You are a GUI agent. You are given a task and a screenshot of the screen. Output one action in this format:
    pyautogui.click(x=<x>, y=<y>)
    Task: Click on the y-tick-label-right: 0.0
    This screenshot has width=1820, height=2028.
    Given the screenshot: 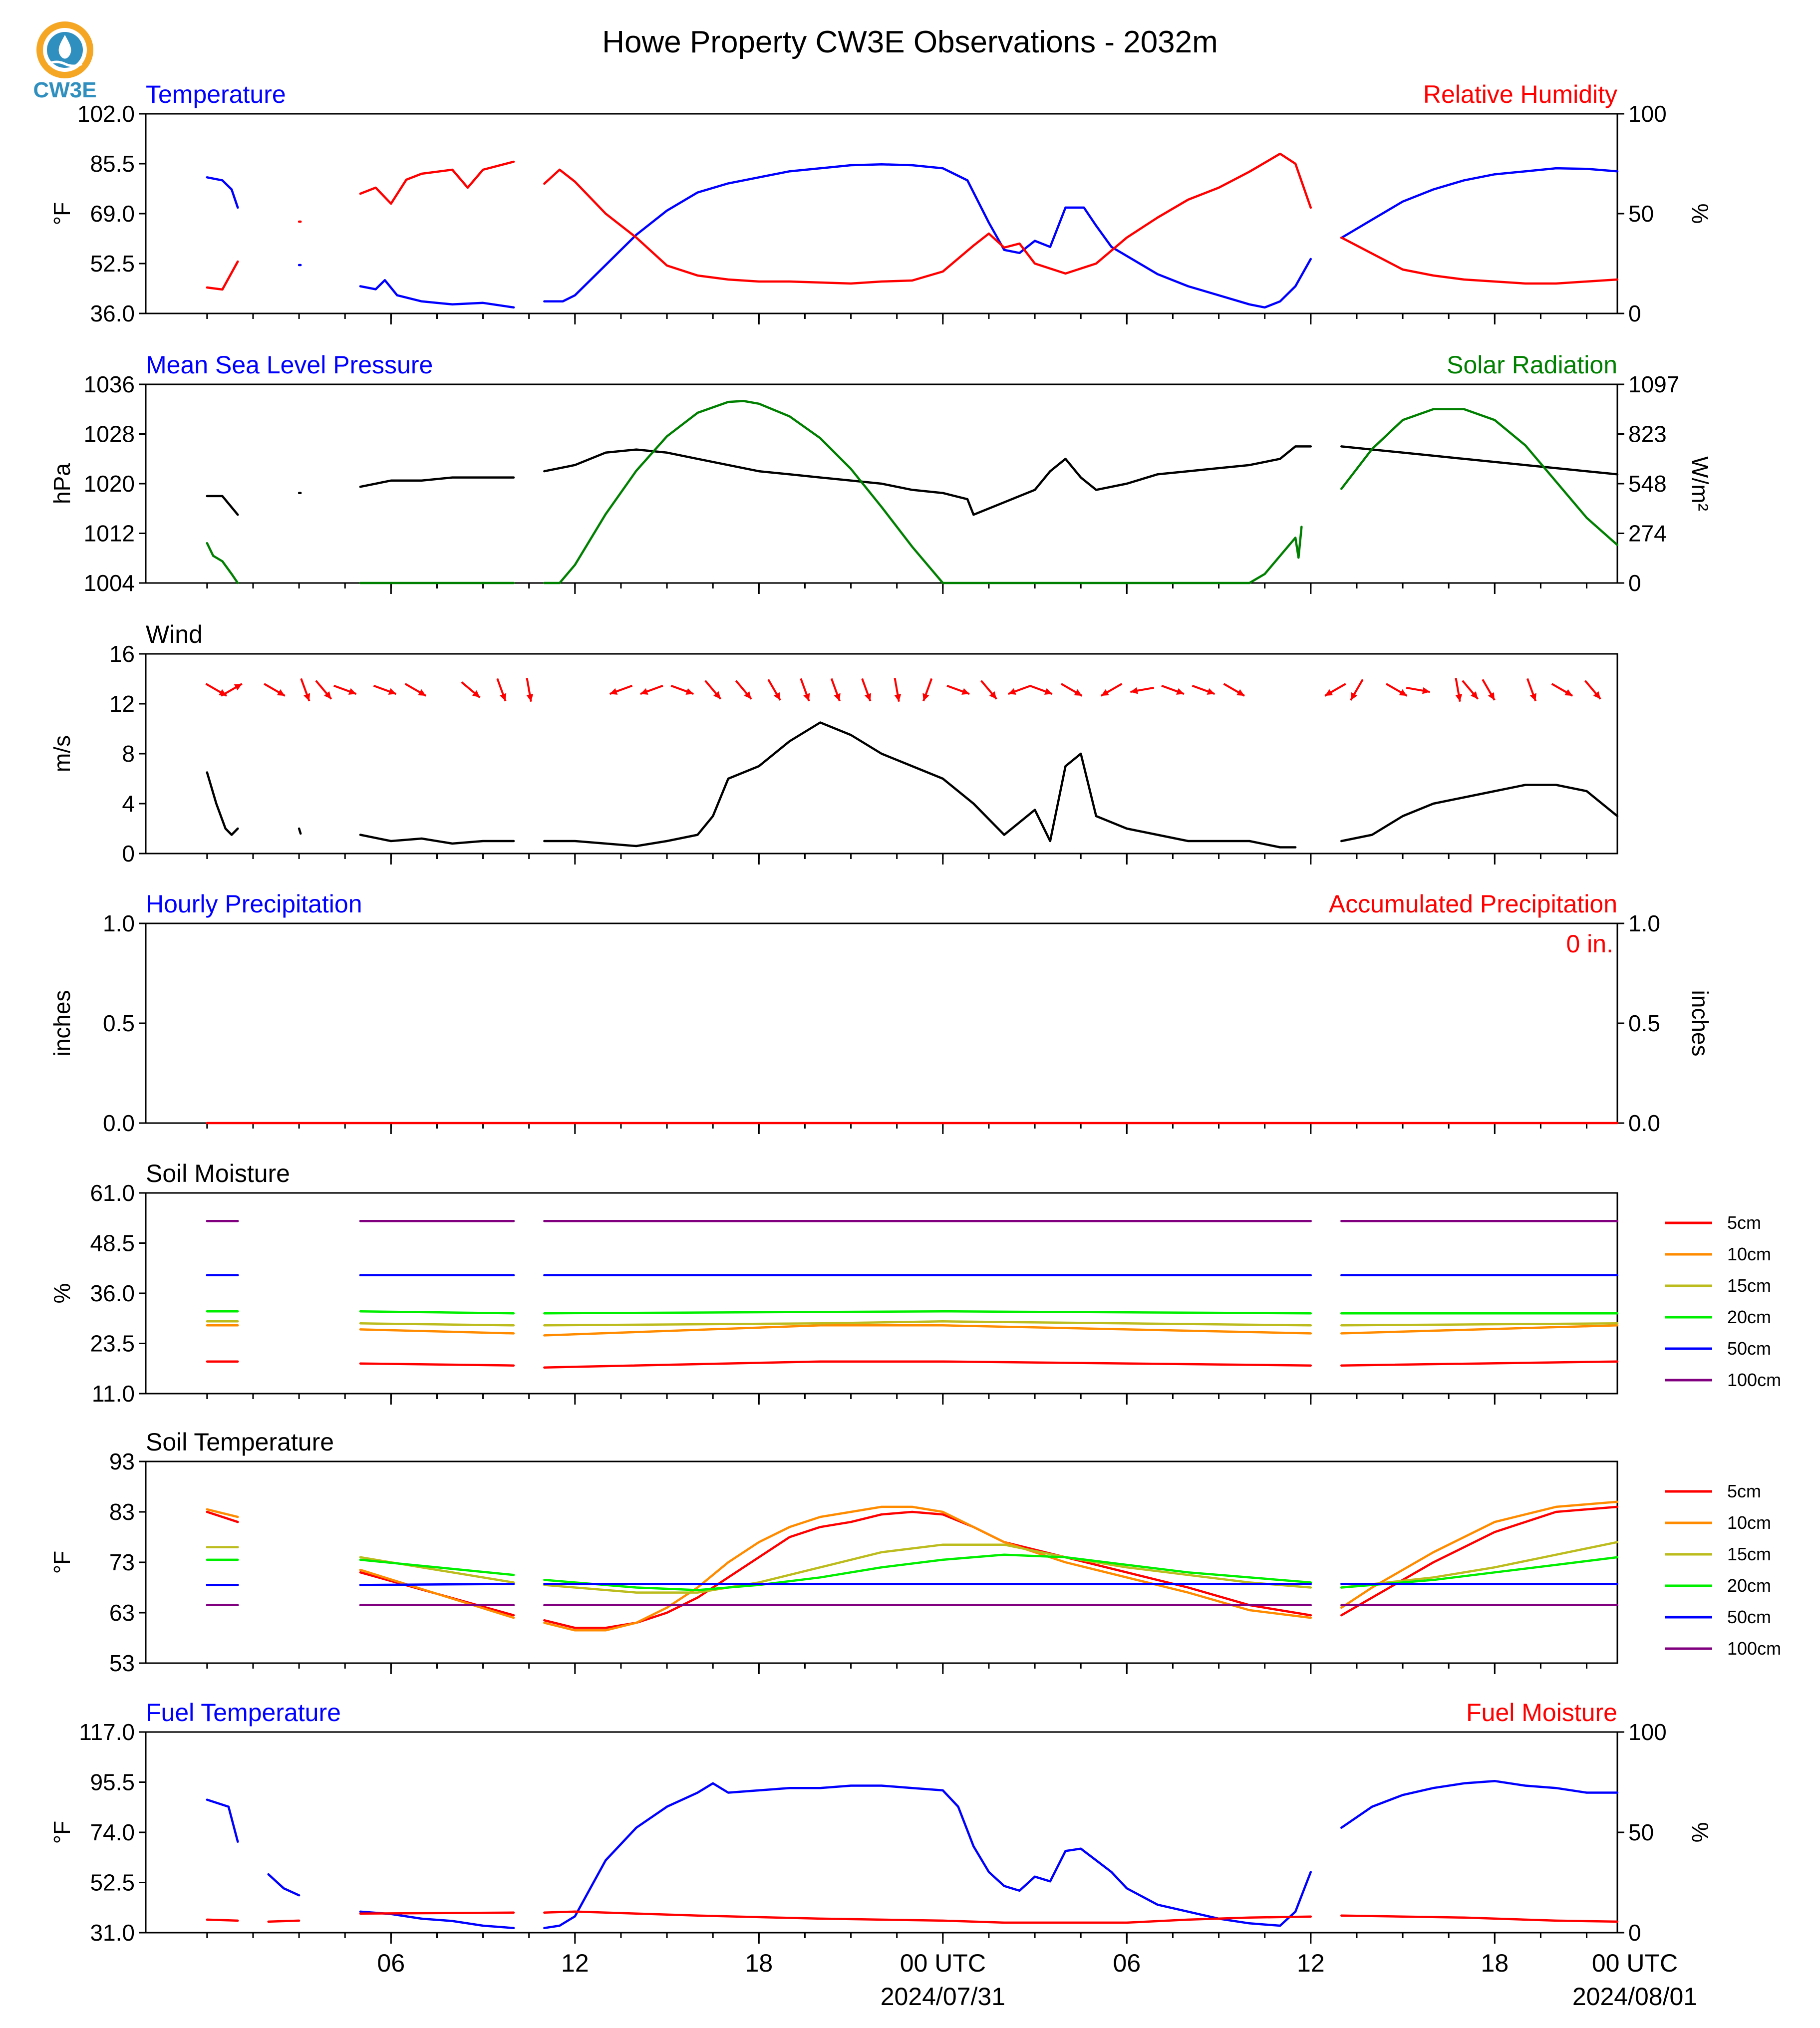 What is the action you would take?
    pyautogui.click(x=1644, y=1123)
    